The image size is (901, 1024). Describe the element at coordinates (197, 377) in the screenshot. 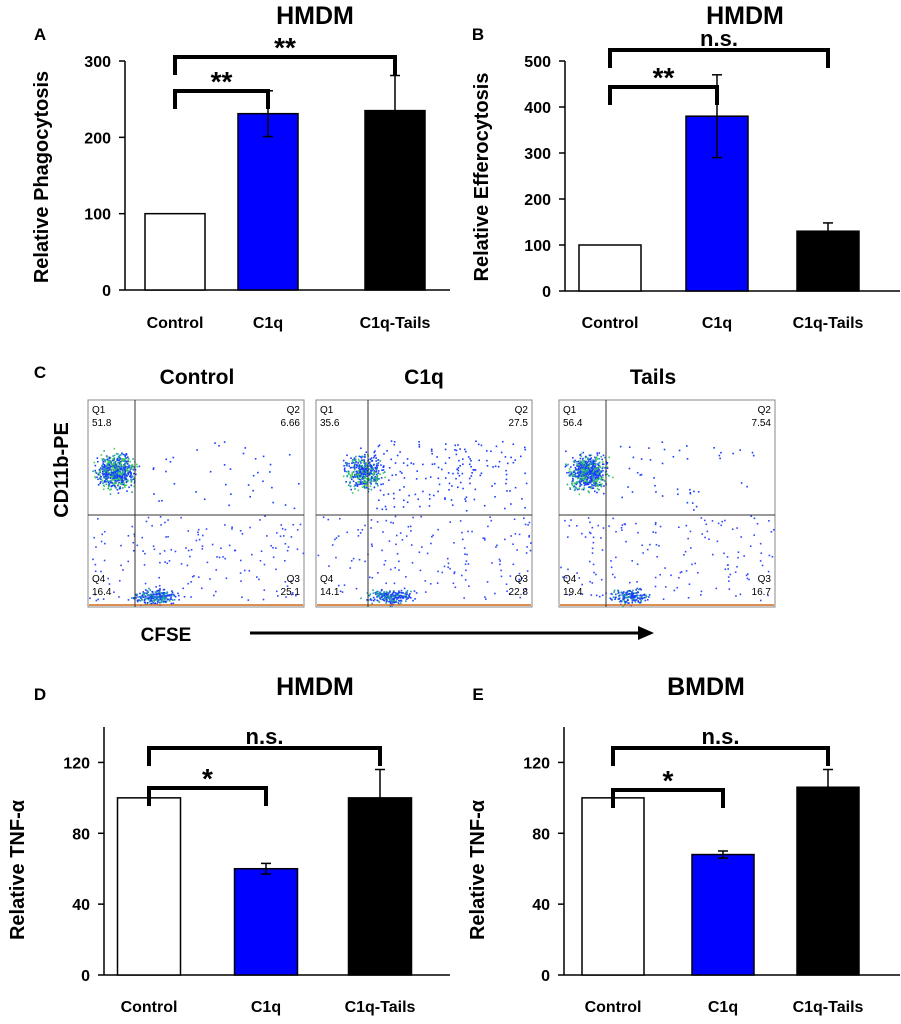

I see `flow-plot-title: Control` at that location.